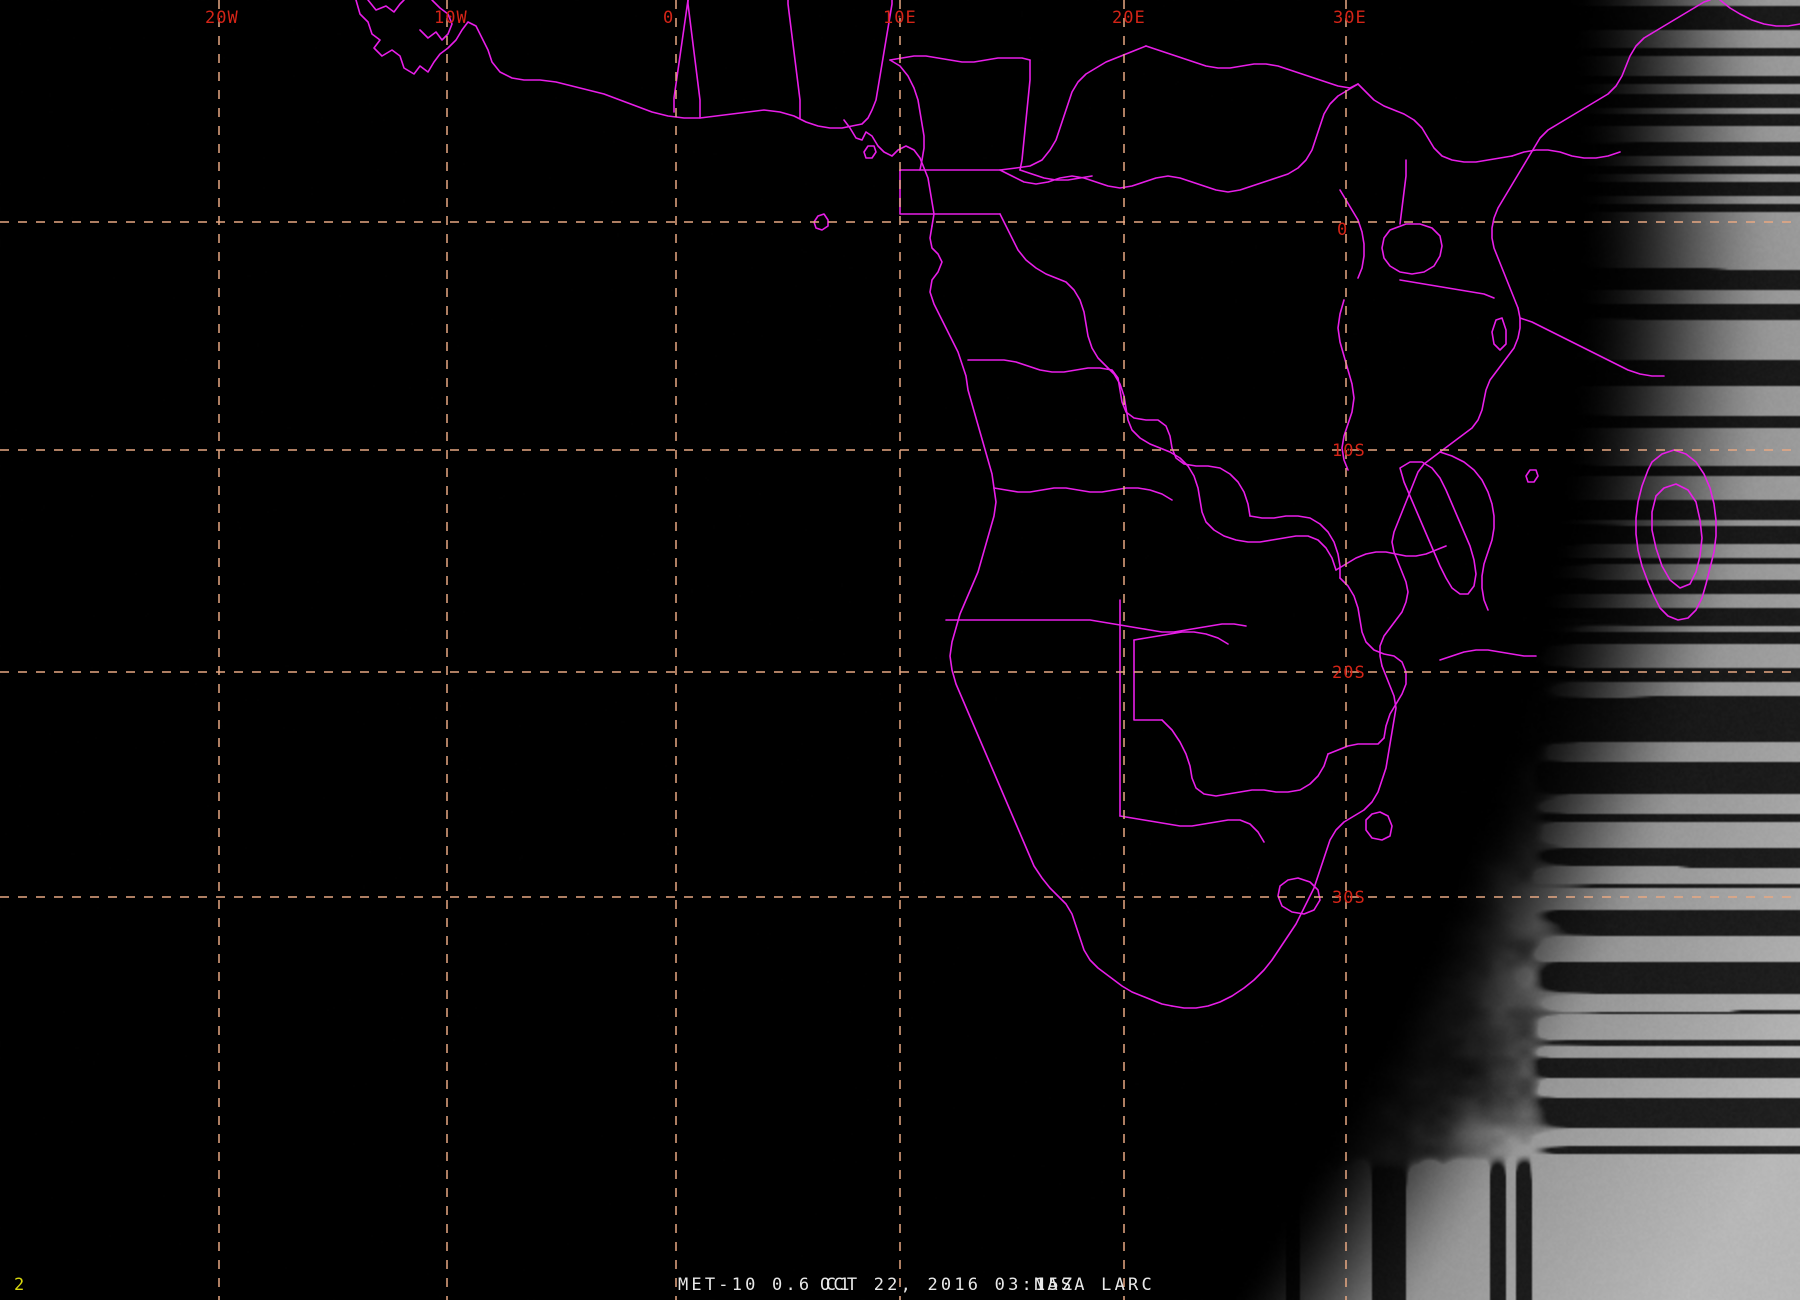 The height and width of the screenshot is (1300, 1800). What do you see at coordinates (669, 18) in the screenshot?
I see `longitude-label: 0` at bounding box center [669, 18].